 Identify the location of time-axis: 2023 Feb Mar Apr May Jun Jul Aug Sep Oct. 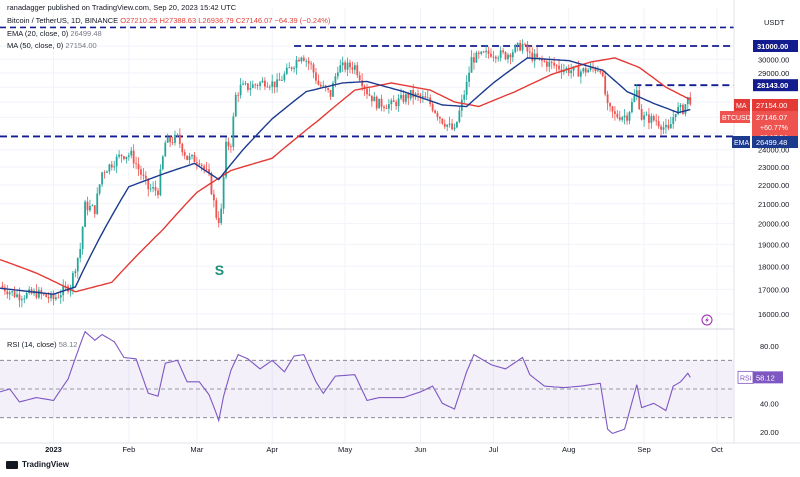
(400, 448).